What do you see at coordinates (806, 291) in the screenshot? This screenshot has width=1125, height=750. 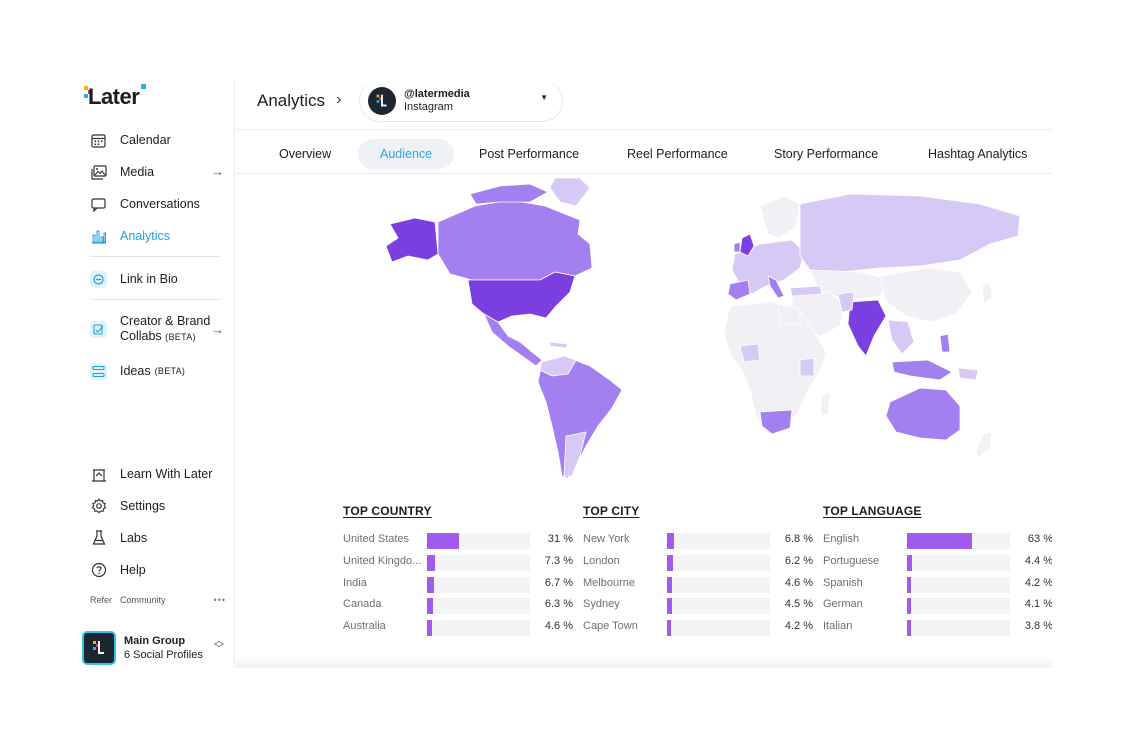 I see `map-turkey` at bounding box center [806, 291].